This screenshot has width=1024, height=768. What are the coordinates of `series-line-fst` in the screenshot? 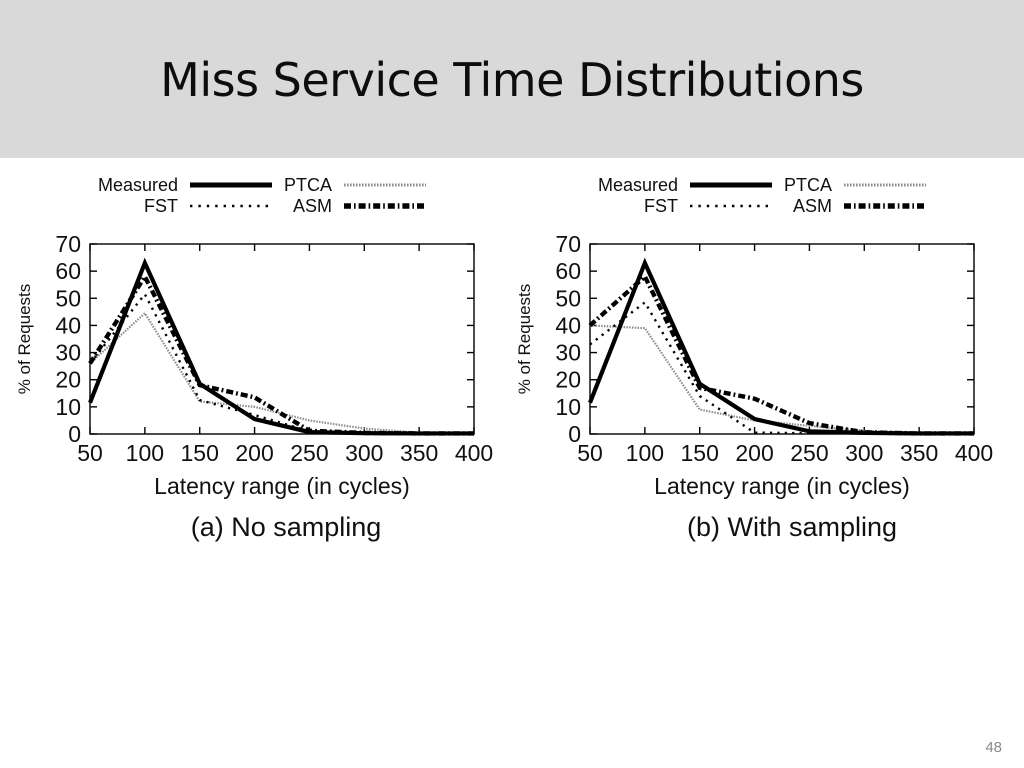 It's located at (781, 367).